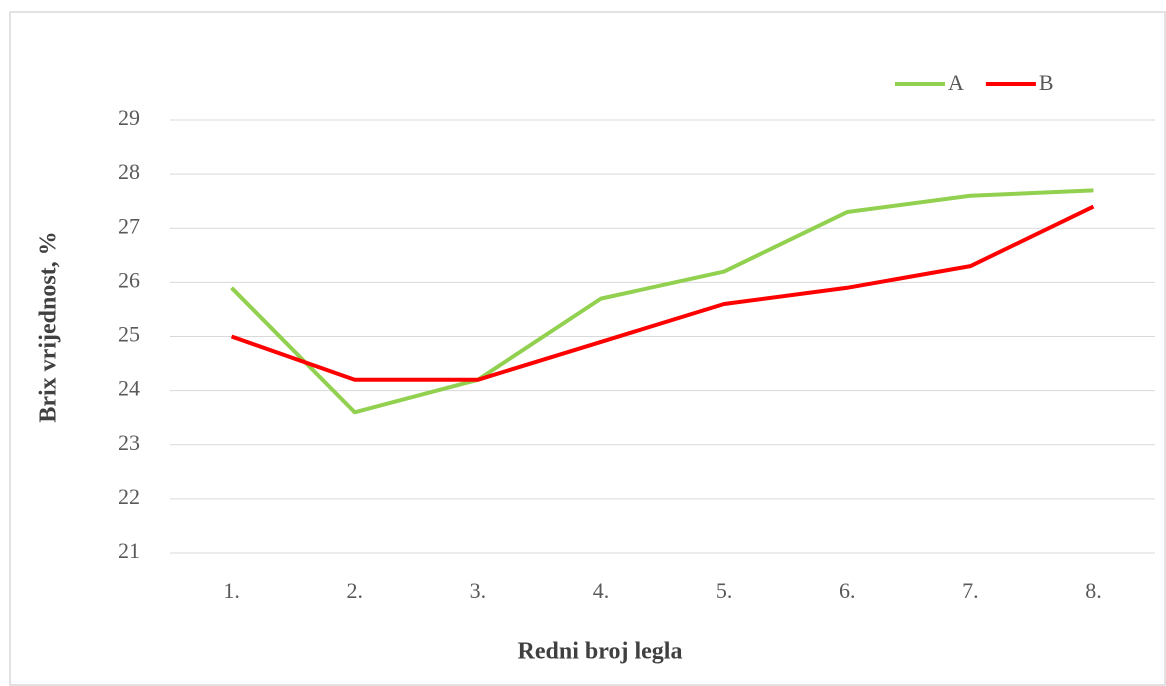  I want to click on x-tick-label: 5., so click(724, 590).